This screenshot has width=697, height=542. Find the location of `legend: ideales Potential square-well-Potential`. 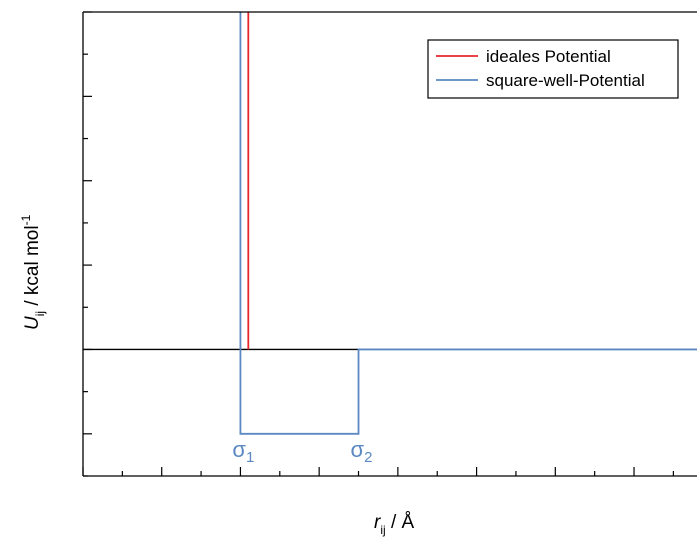

legend: ideales Potential square-well-Potential is located at coordinates (553, 69).